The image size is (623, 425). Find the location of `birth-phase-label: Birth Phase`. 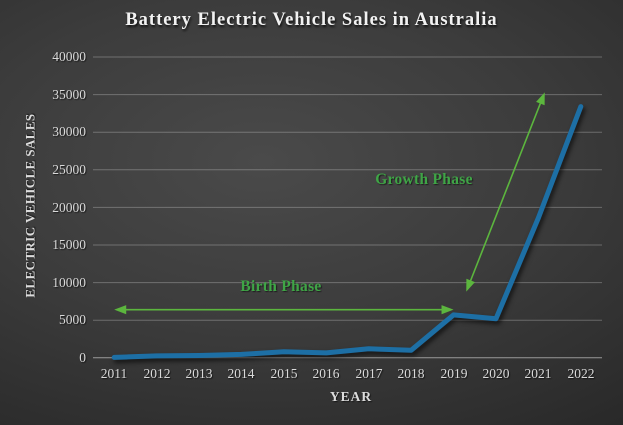

birth-phase-label: Birth Phase is located at coordinates (281, 286).